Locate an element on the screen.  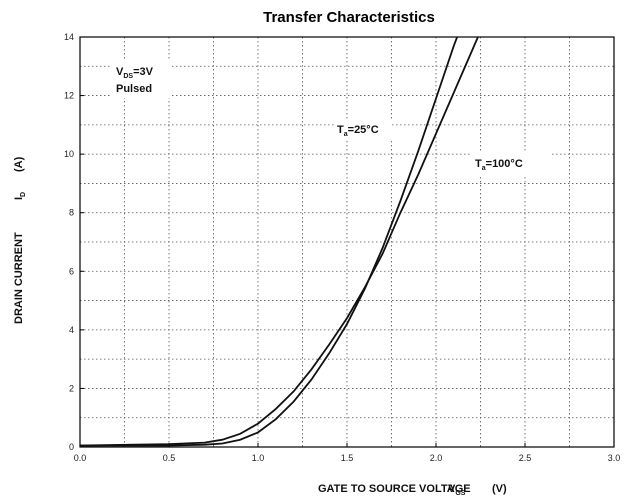
series-label-25c-symbol: T is located at coordinates (340, 130).